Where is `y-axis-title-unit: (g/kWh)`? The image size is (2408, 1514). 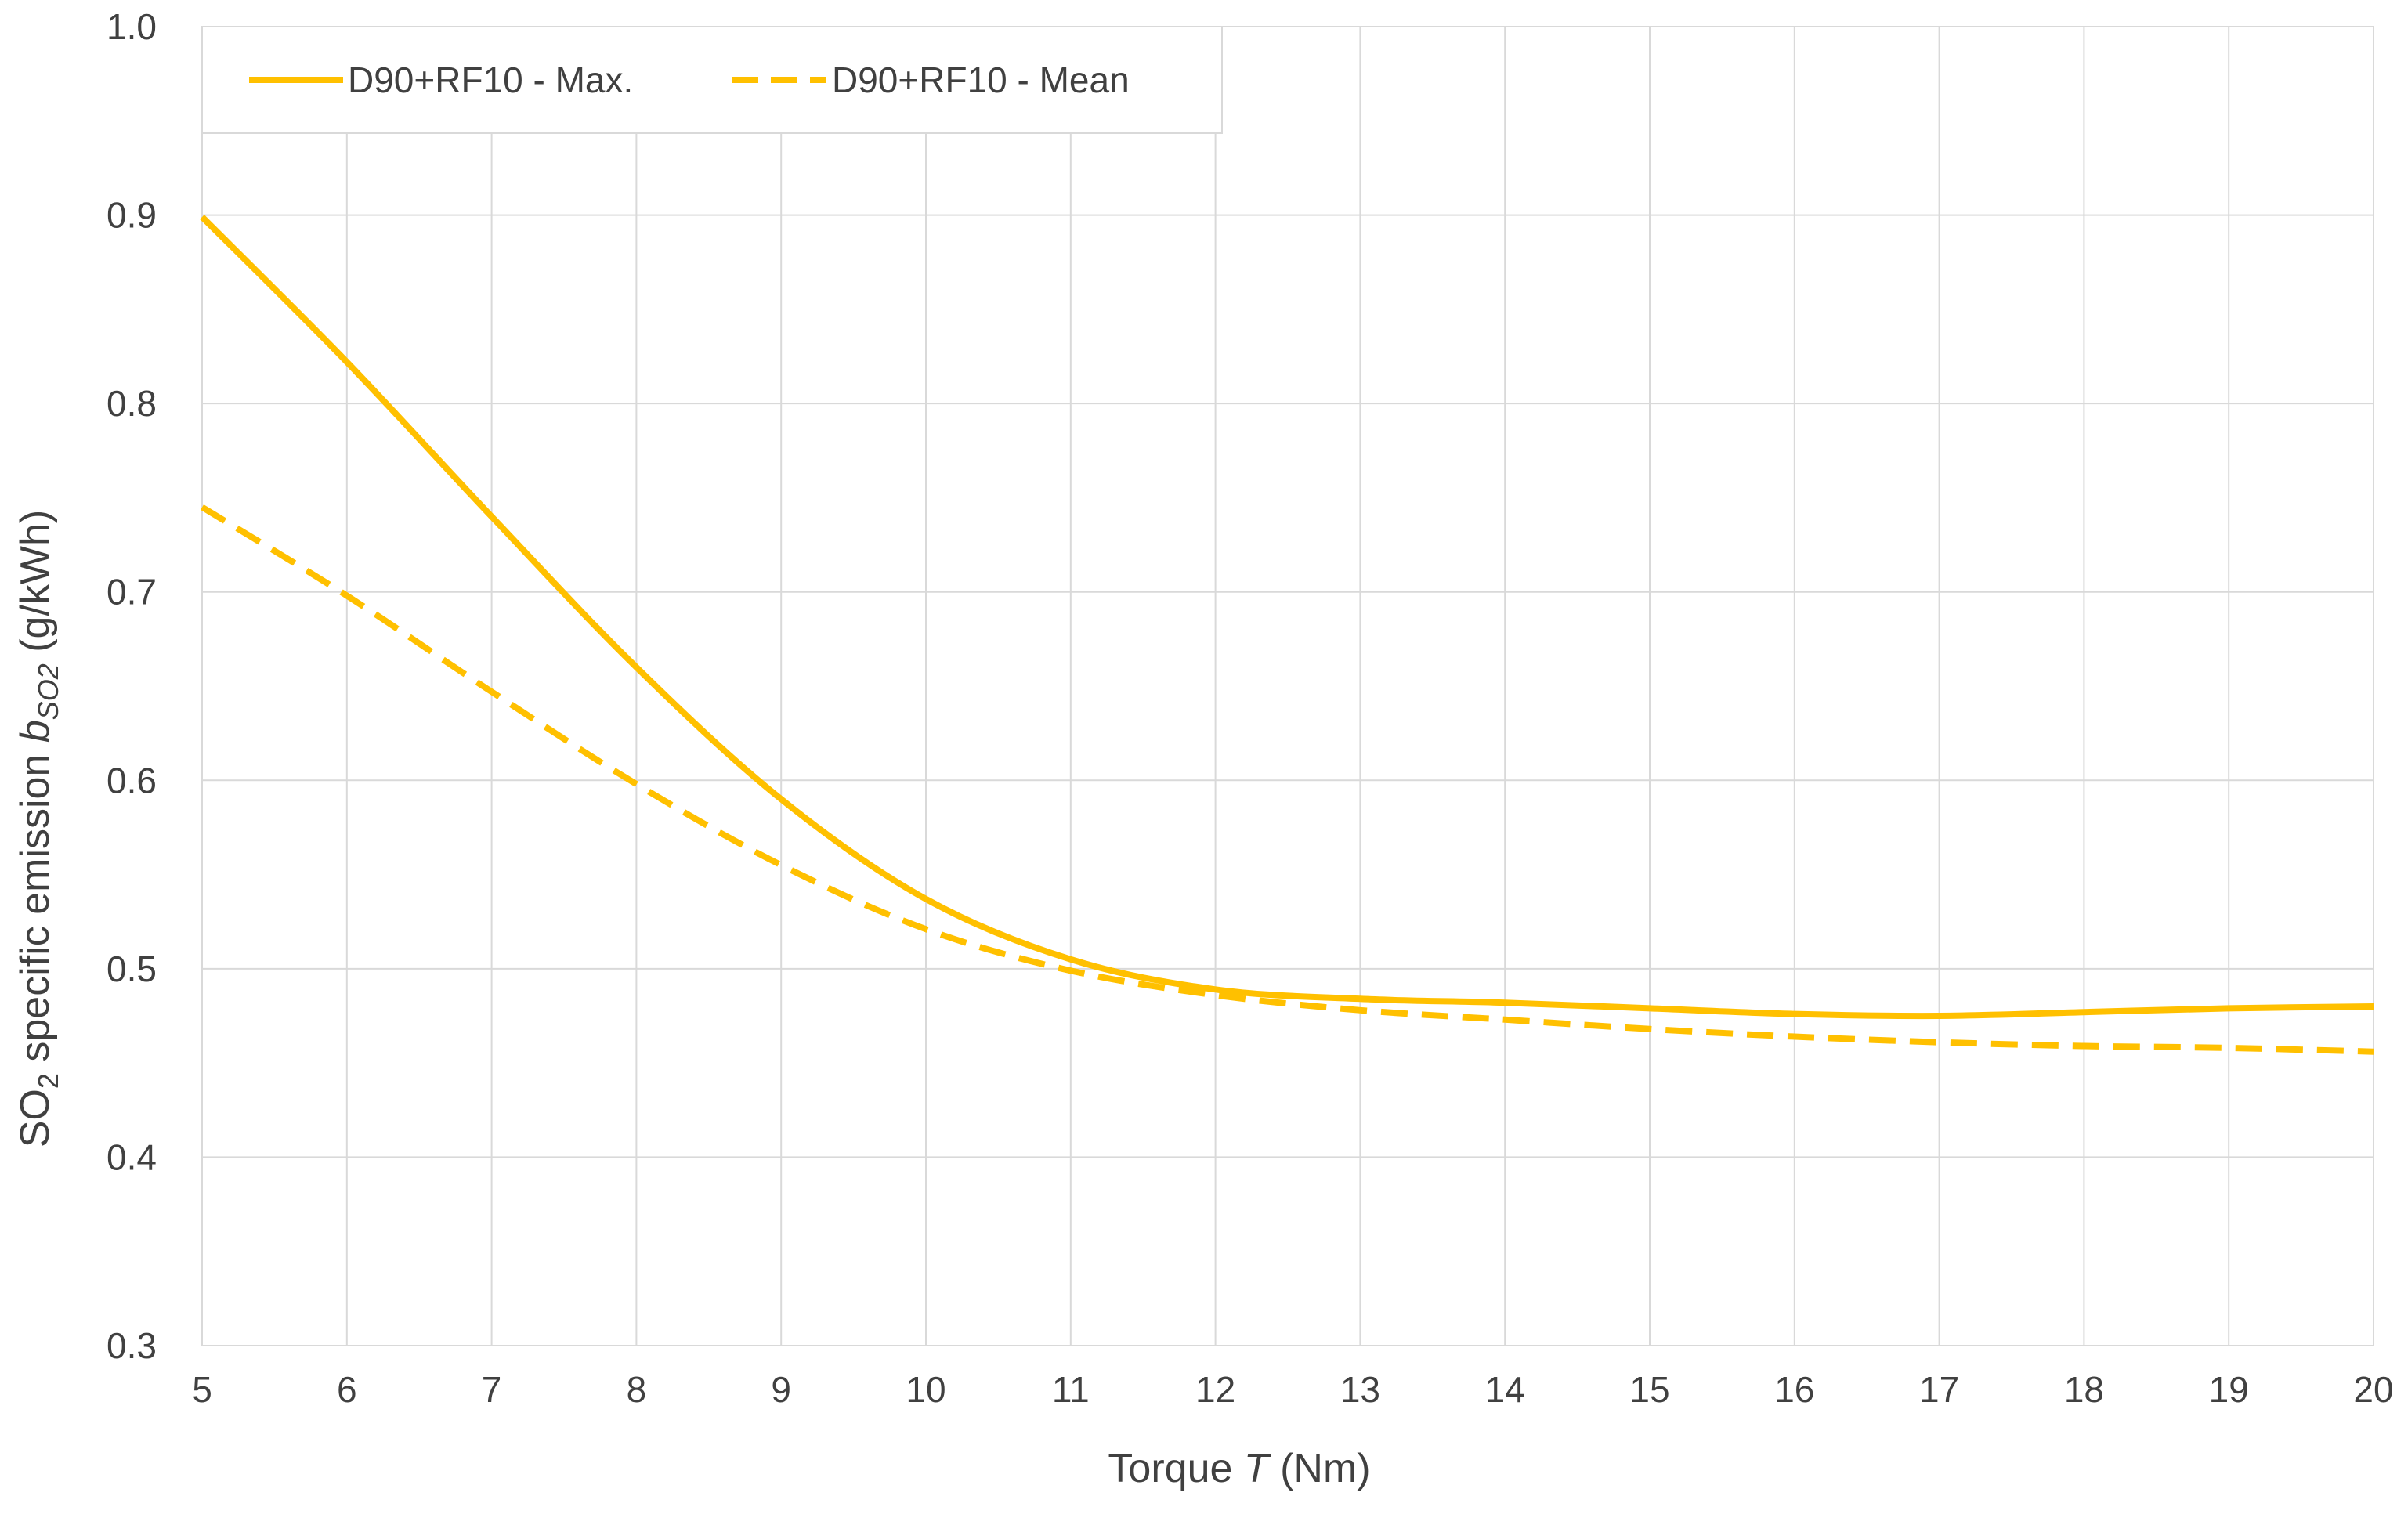
y-axis-title-unit: (g/kWh) is located at coordinates (35, 586).